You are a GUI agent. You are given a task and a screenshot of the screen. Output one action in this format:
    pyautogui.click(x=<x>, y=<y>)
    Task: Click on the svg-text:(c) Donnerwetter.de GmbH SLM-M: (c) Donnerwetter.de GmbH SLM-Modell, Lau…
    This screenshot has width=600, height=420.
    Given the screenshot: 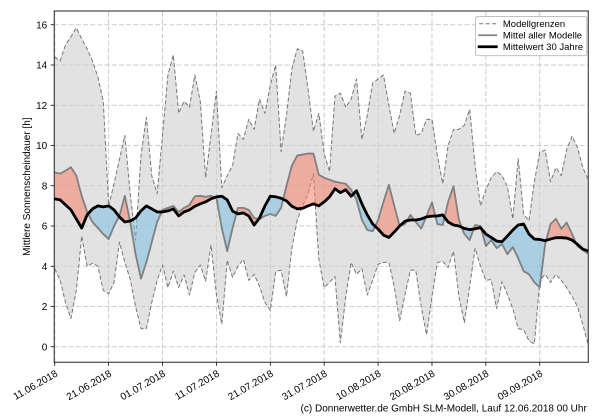 What is the action you would take?
    pyautogui.click(x=444, y=409)
    